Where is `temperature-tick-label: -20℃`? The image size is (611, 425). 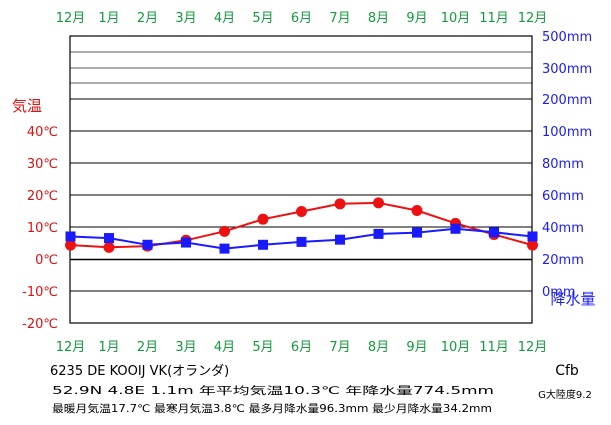 temperature-tick-label: -20℃ is located at coordinates (40, 324).